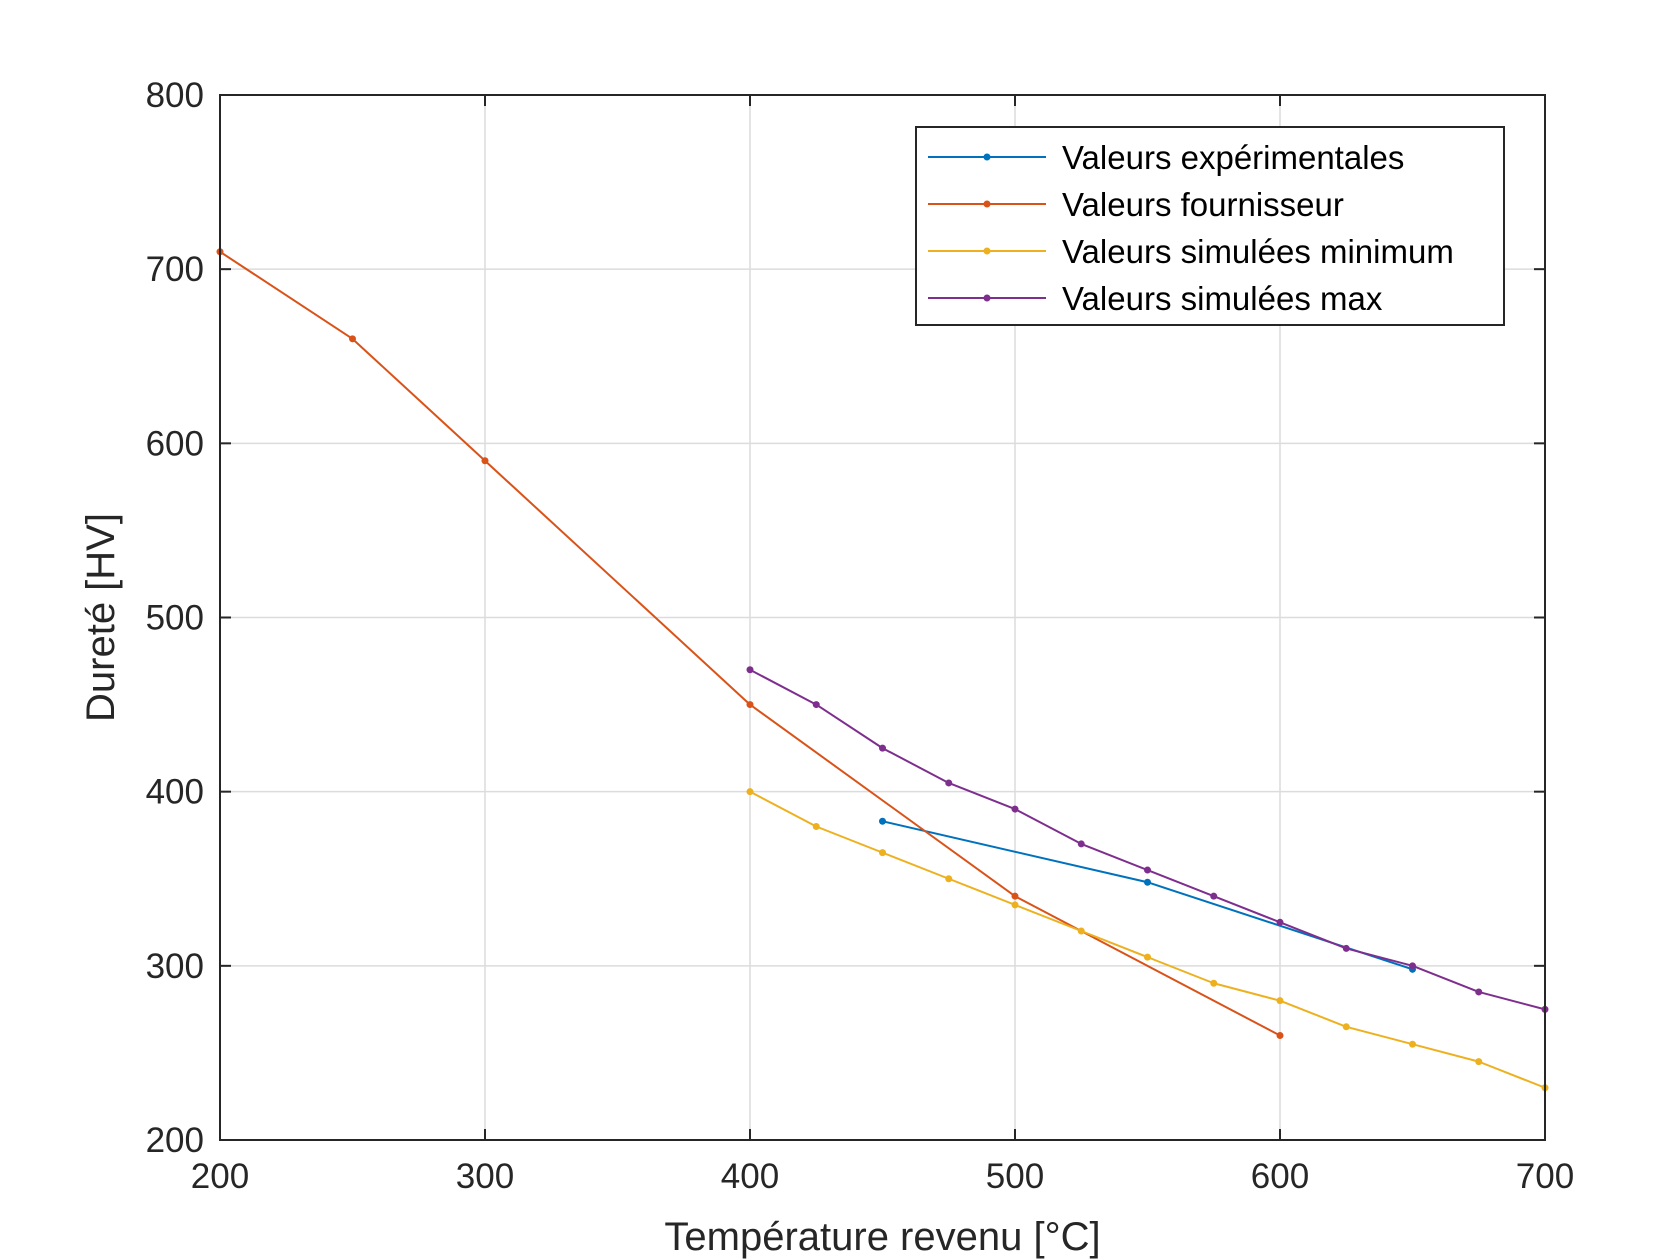 Image resolution: width=1680 pixels, height=1260 pixels. I want to click on y-axis-title: Dureté [HV], so click(101, 617).